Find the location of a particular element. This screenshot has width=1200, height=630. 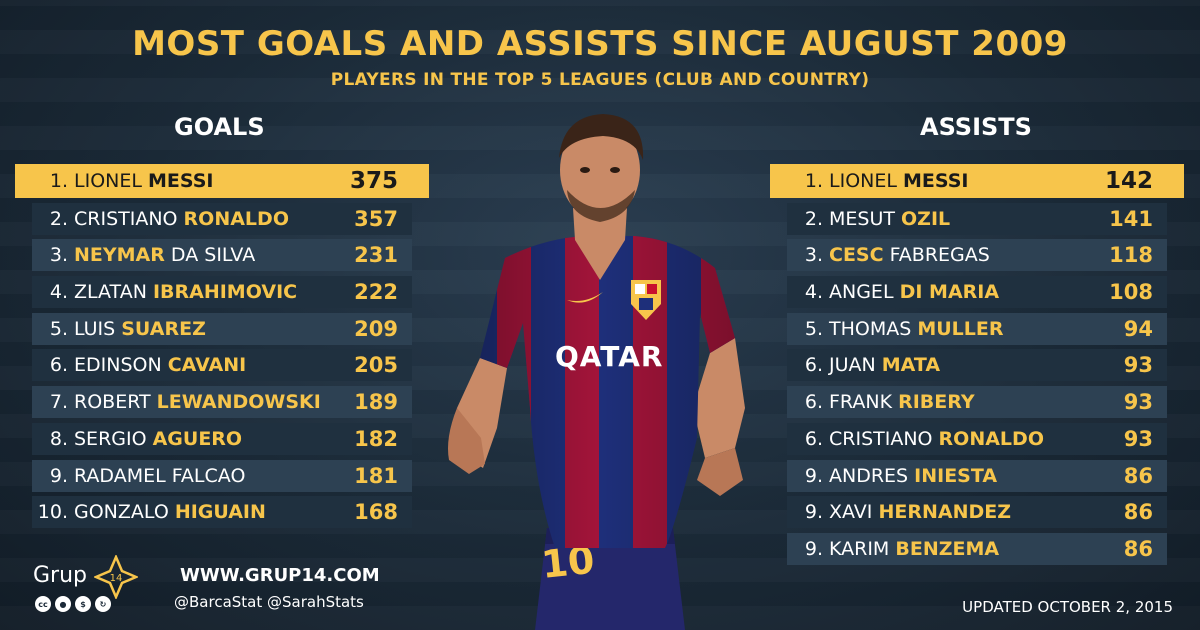

last-name: SUAREZ is located at coordinates (163, 328).